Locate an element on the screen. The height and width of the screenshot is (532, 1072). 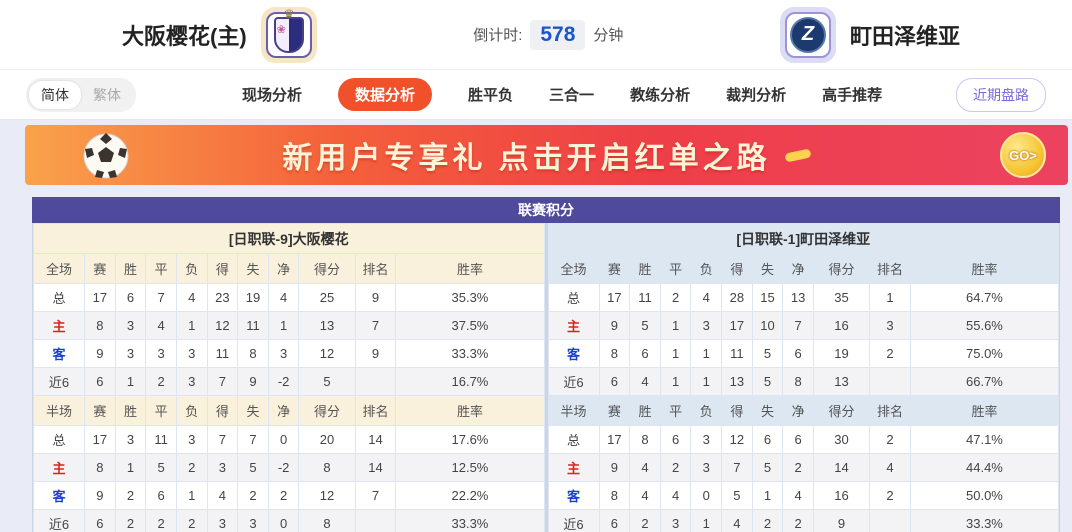
tab-referee-analysis: 裁判分析 is located at coordinates (756, 95).